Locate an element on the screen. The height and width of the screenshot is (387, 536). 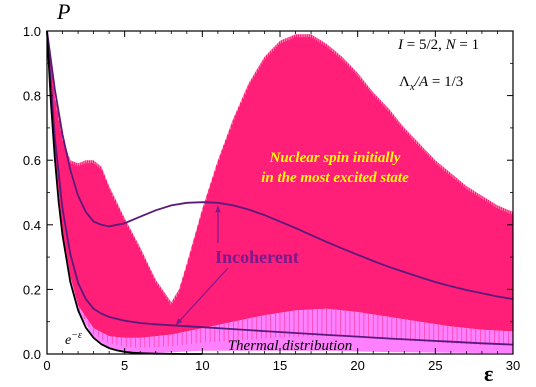
annotation-thermal: Thermal distribution is located at coordinates (290, 346).